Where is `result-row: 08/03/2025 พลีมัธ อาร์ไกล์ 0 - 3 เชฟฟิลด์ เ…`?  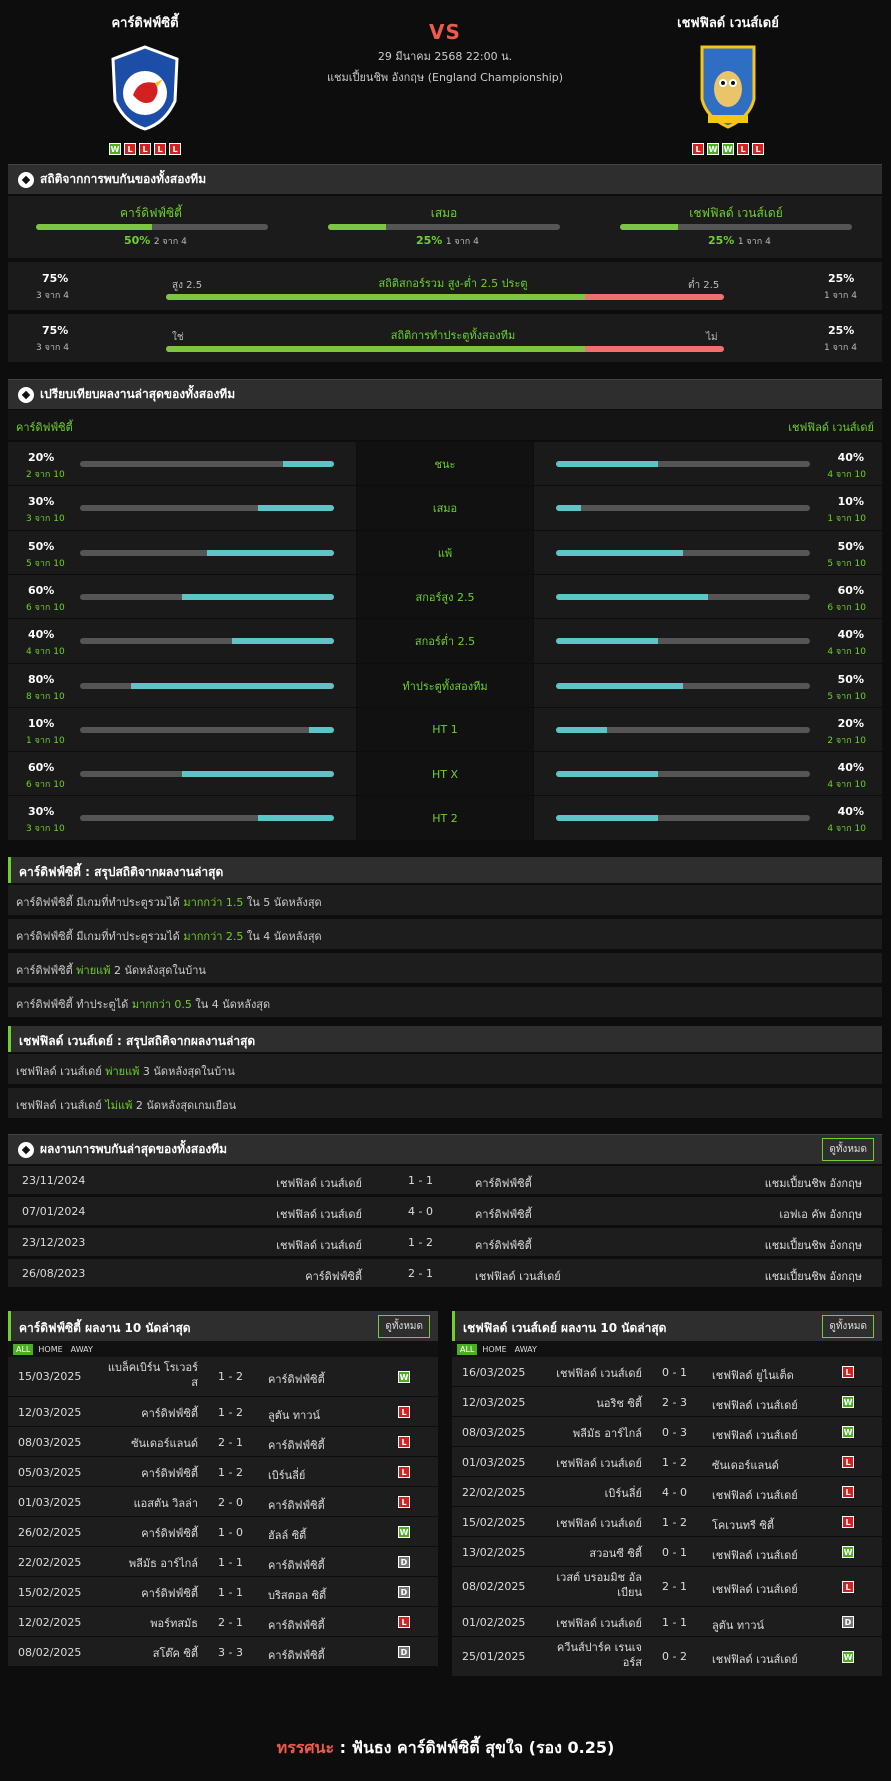 result-row: 08/03/2025 พลีมัธ อาร์ไกล์ 0 - 3 เชฟฟิลด์ เ… is located at coordinates (667, 1432).